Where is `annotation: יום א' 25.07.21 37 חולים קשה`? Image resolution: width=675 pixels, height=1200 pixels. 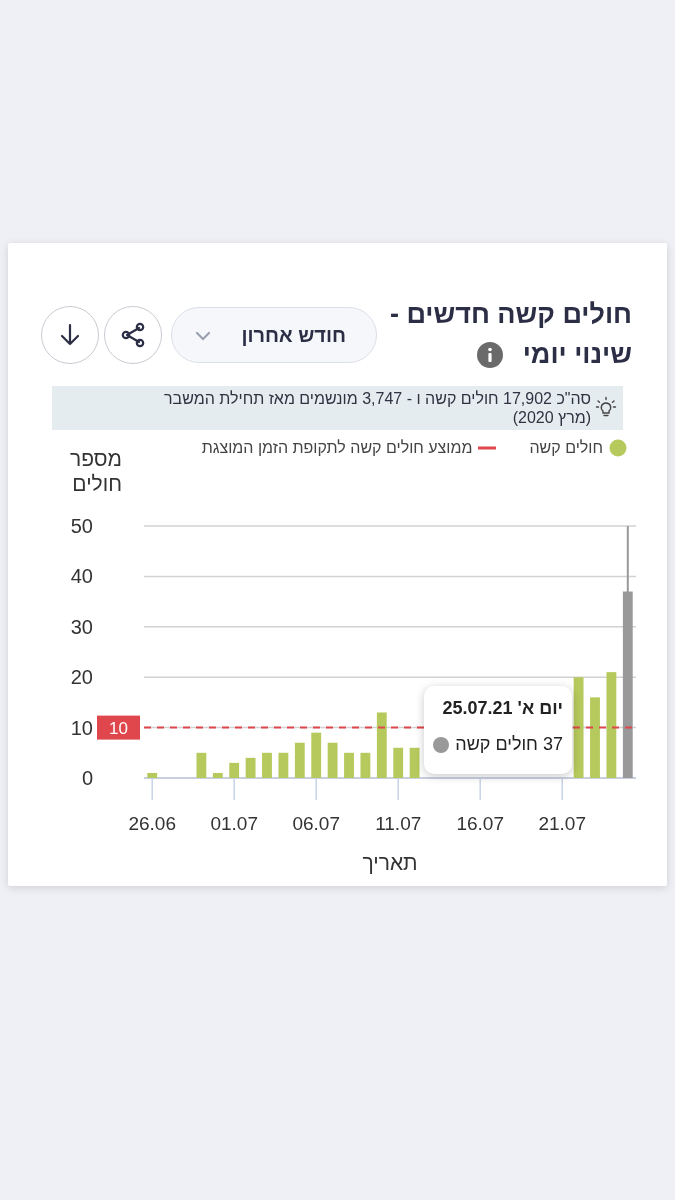 annotation: יום א' 25.07.21 37 חולים קשה is located at coordinates (502, 726).